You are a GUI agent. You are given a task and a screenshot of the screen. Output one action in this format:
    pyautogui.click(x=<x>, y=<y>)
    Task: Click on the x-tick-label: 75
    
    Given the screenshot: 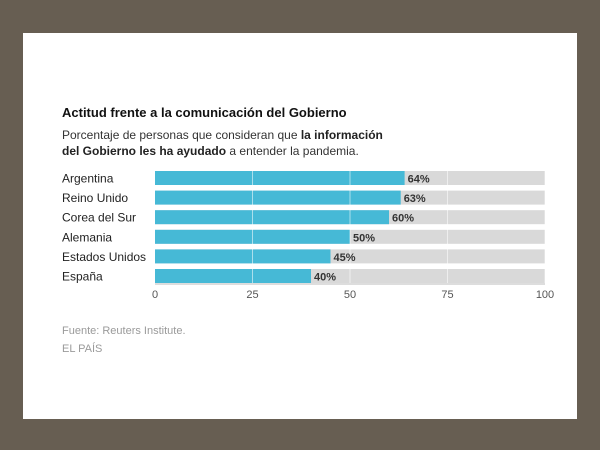 What is the action you would take?
    pyautogui.click(x=447, y=295)
    